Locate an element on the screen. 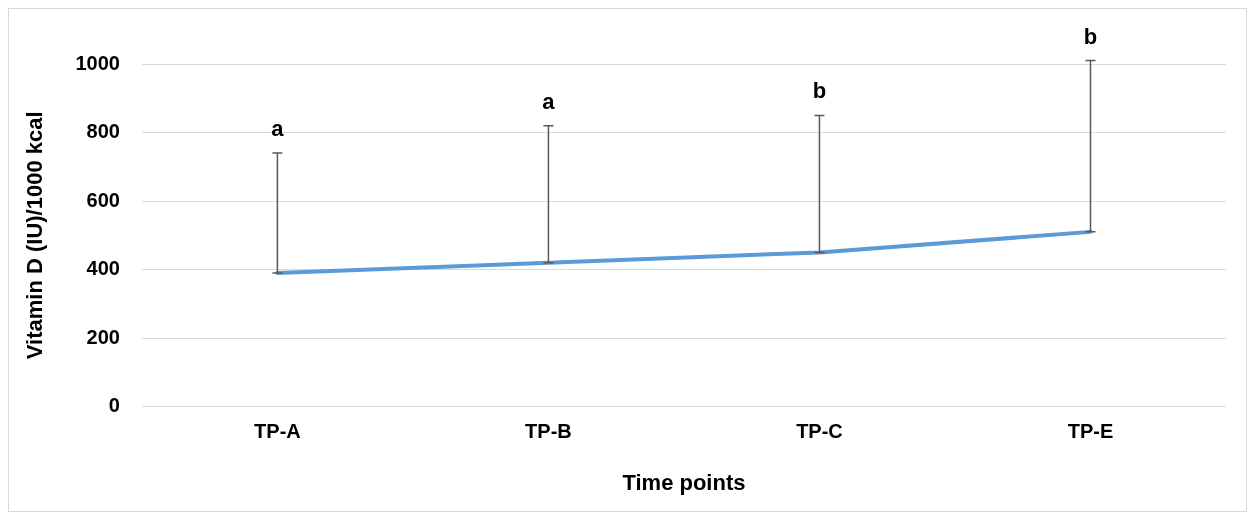  y-tick-label: 400 is located at coordinates (103, 268).